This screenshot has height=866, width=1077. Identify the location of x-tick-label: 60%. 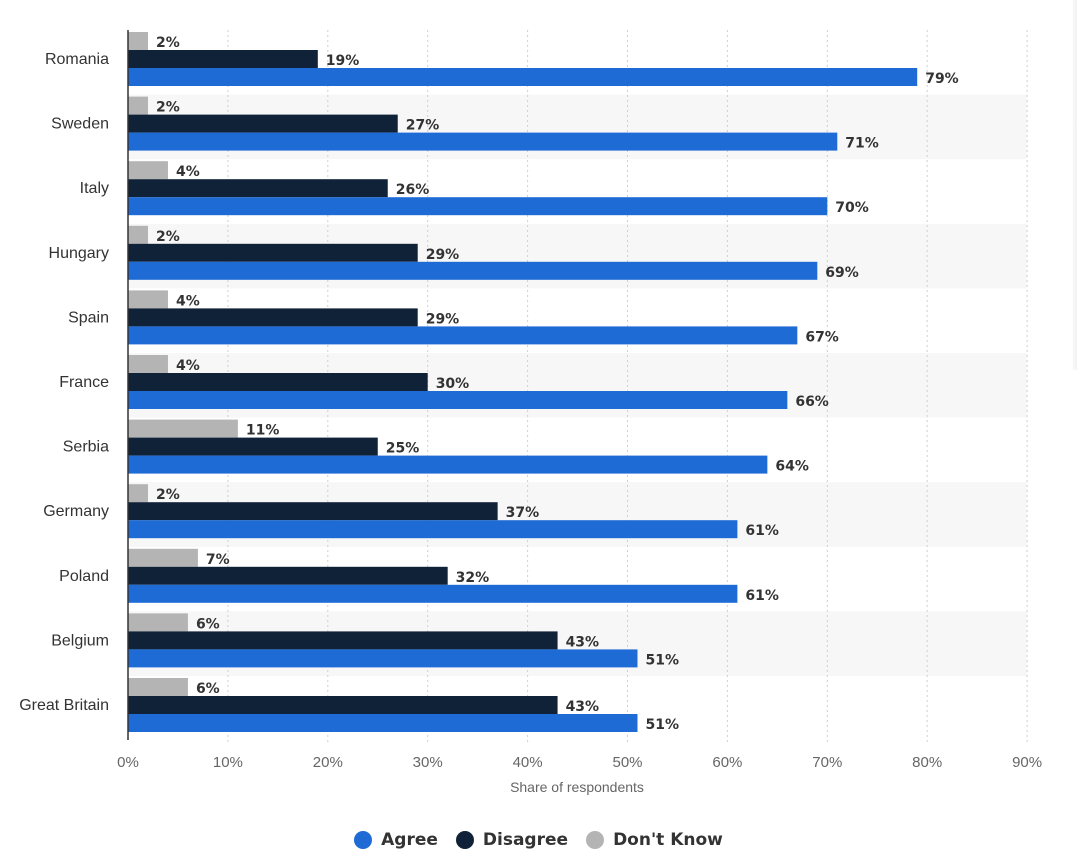
(727, 762).